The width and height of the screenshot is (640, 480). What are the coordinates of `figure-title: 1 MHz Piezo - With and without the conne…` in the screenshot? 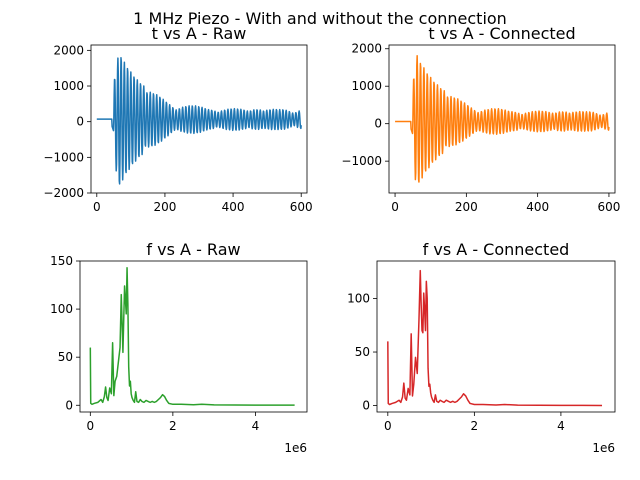 It's located at (320, 18).